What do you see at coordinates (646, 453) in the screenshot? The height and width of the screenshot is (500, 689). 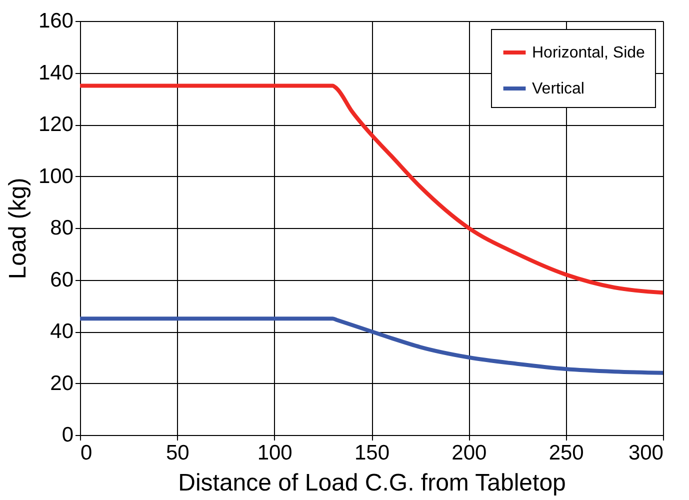 I see `x-tick-label: 300` at bounding box center [646, 453].